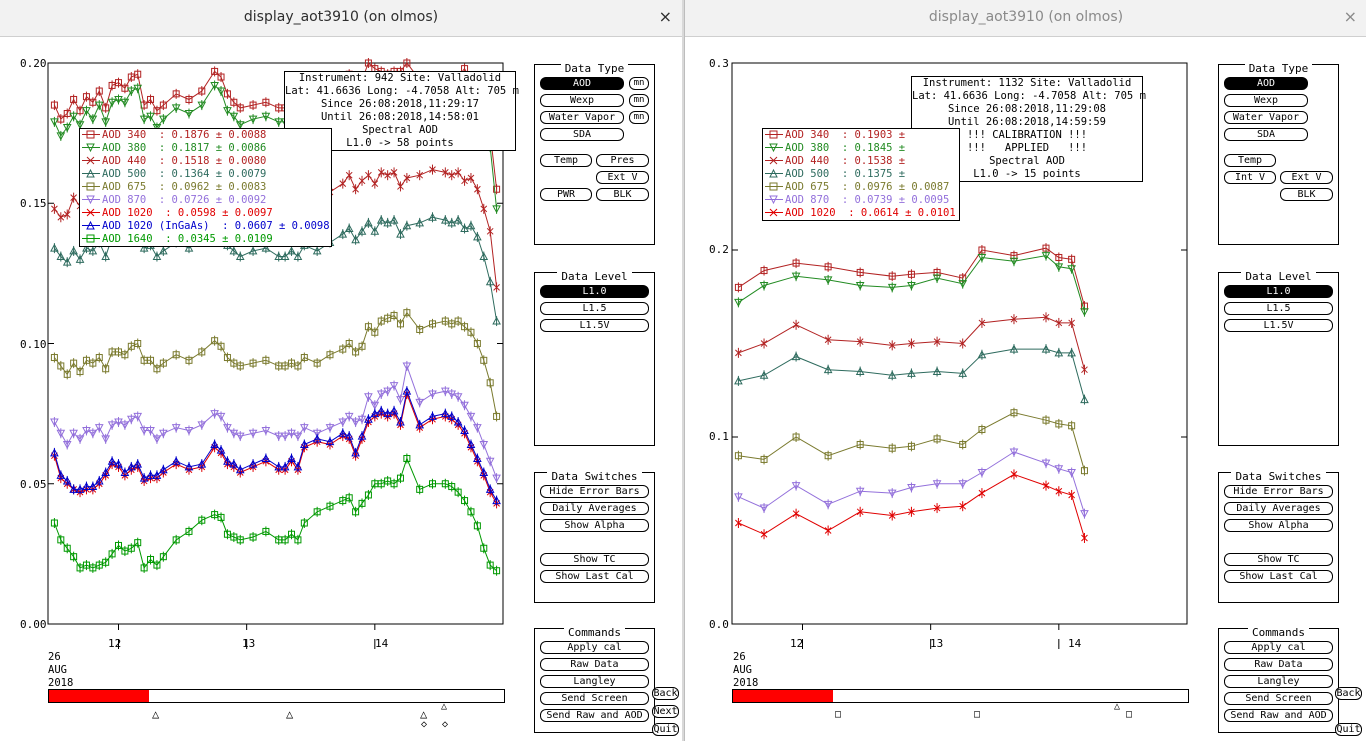 The height and width of the screenshot is (741, 1366). Describe the element at coordinates (1350, 16) in the screenshot. I see `right-close-icon: ×` at that location.